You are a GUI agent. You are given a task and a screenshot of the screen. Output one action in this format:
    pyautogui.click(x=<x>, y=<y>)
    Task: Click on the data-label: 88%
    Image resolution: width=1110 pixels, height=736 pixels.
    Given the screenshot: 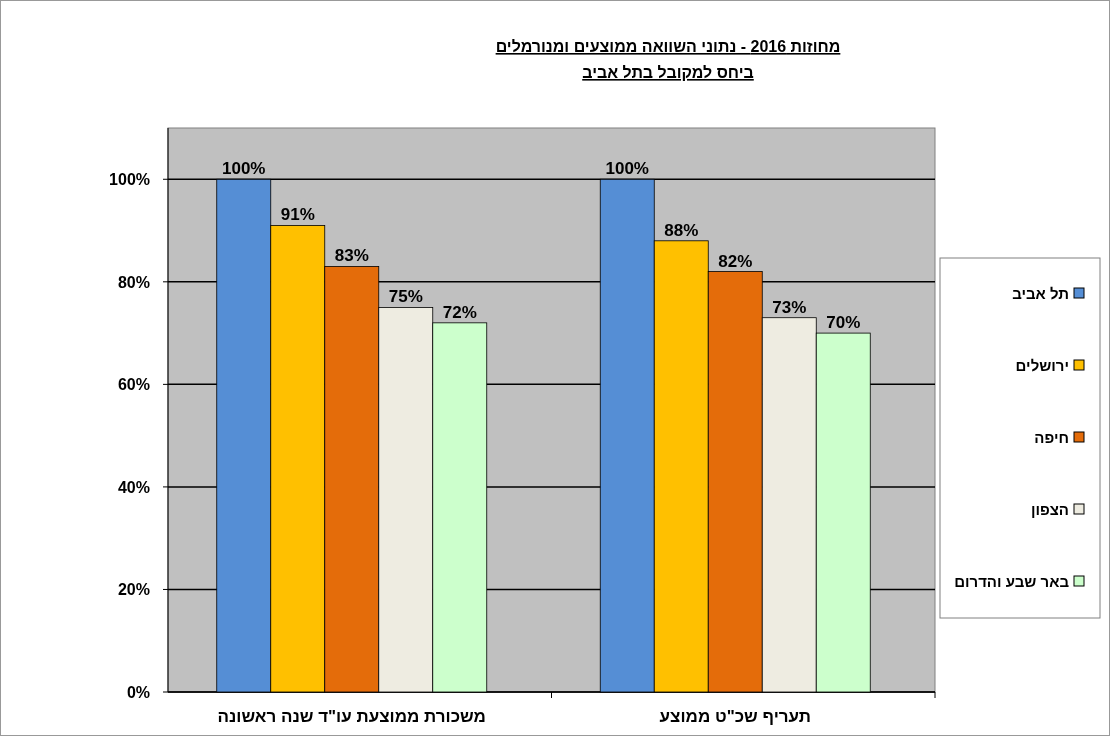 What is the action you would take?
    pyautogui.click(x=681, y=230)
    